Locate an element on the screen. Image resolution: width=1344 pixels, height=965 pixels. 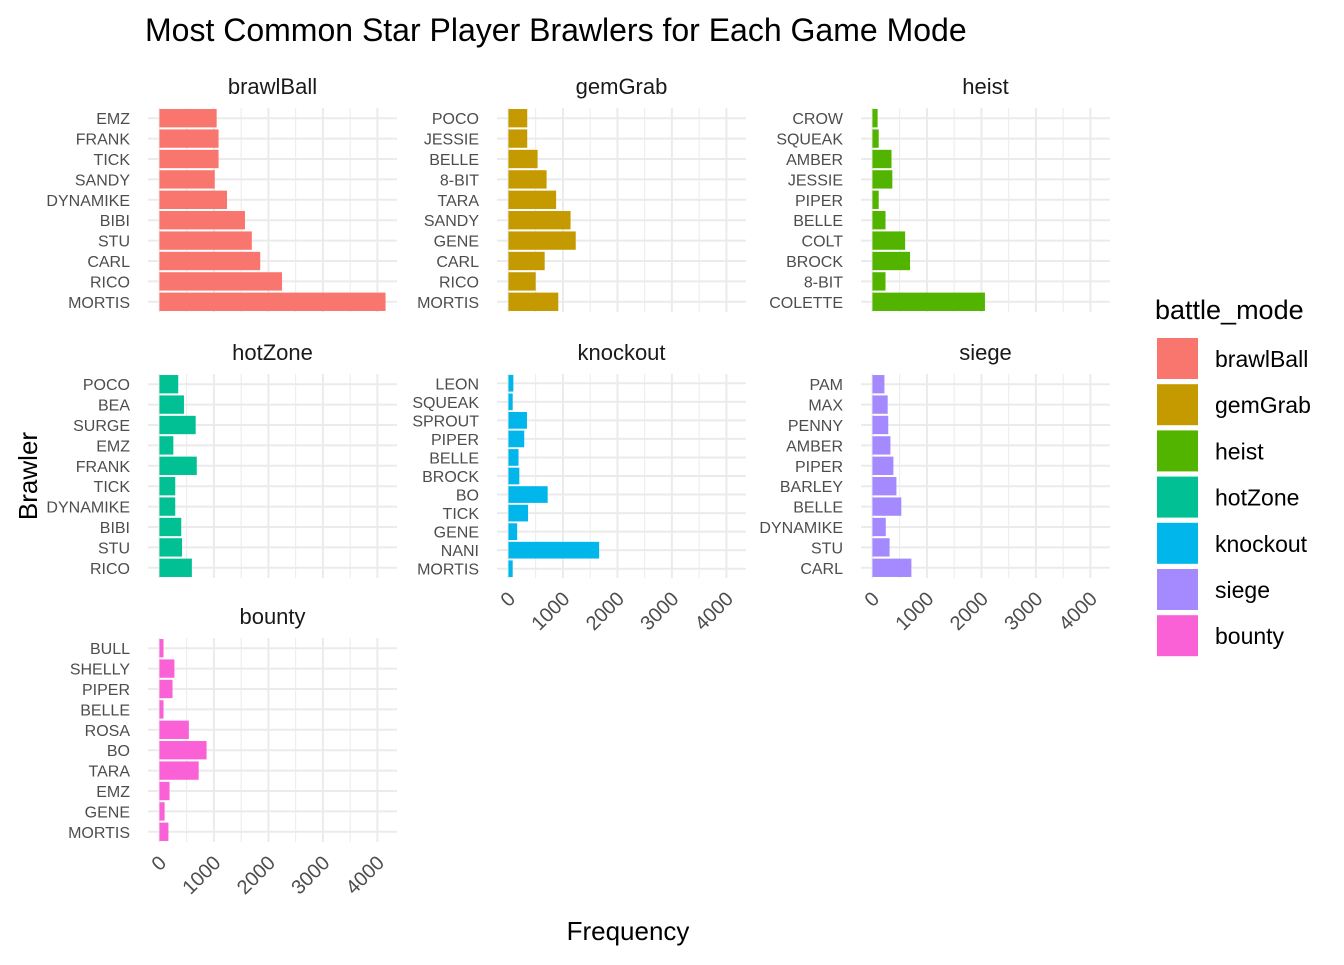
bar-brawlBall-SANDY is located at coordinates (187, 179).